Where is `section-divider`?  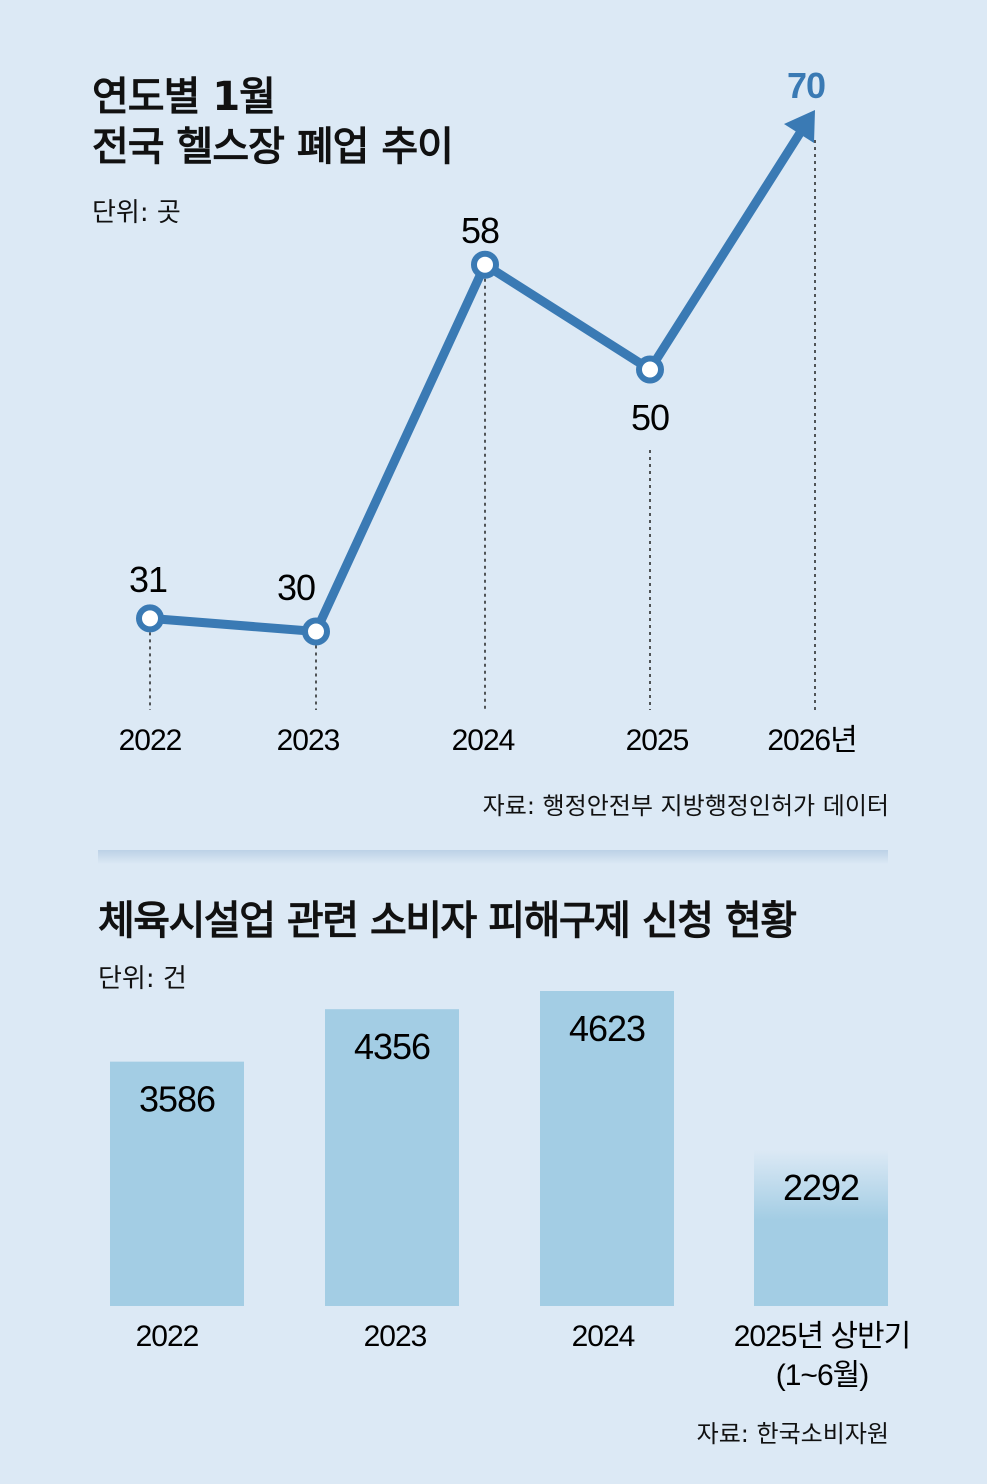
section-divider is located at coordinates (493, 857).